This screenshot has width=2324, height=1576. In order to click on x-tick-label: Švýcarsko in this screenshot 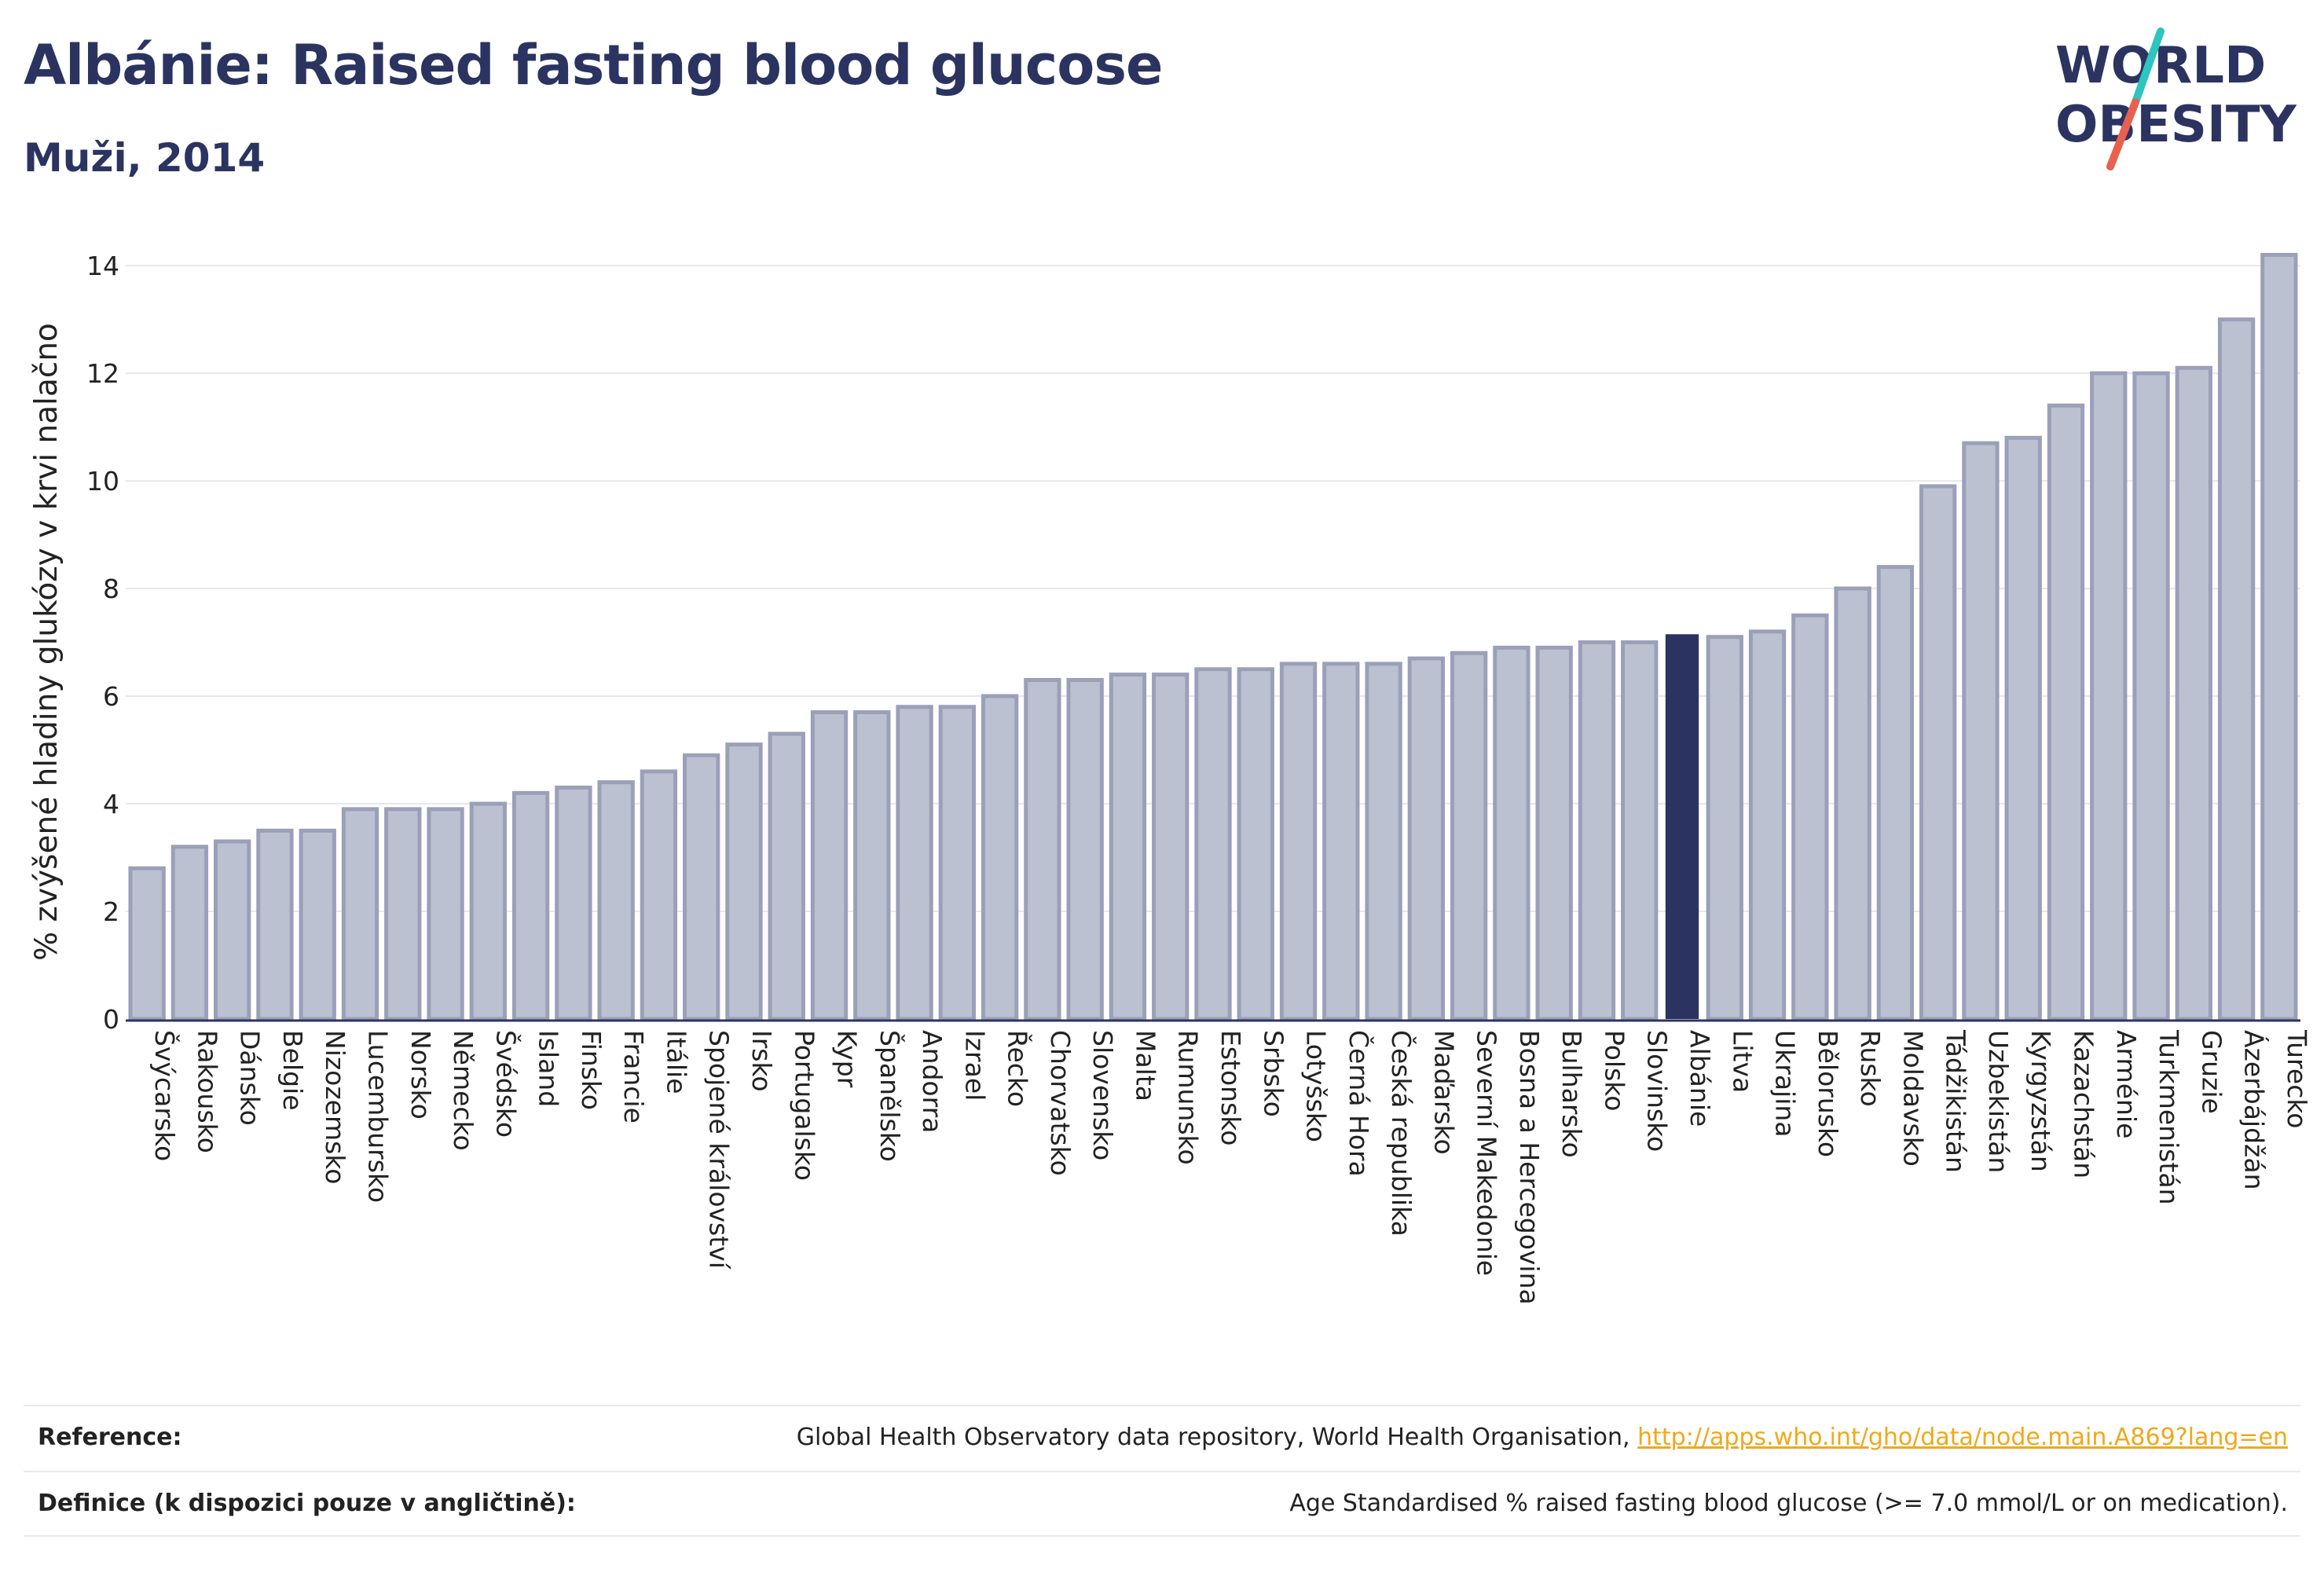, I will do `click(165, 1095)`.